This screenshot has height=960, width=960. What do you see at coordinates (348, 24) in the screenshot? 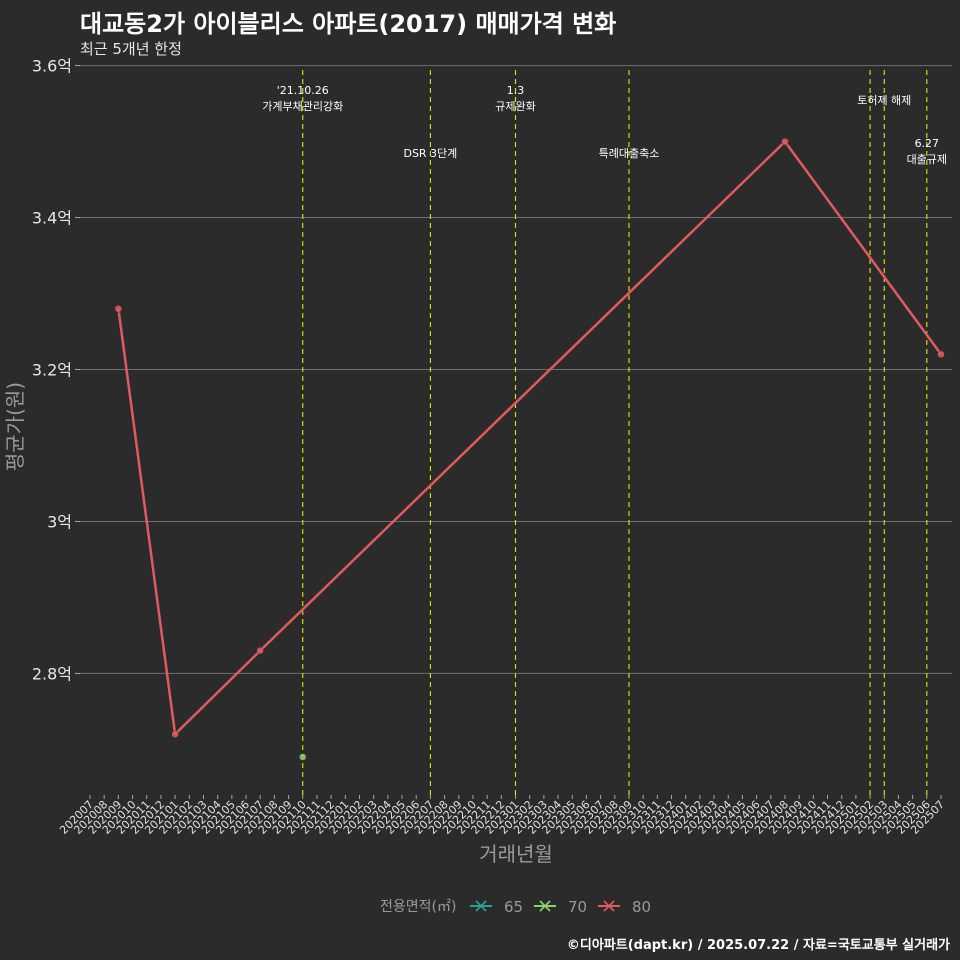
I see `chart-title: 대교동2가 아이블리스 아파트(2017) 매매가격 변화` at bounding box center [348, 24].